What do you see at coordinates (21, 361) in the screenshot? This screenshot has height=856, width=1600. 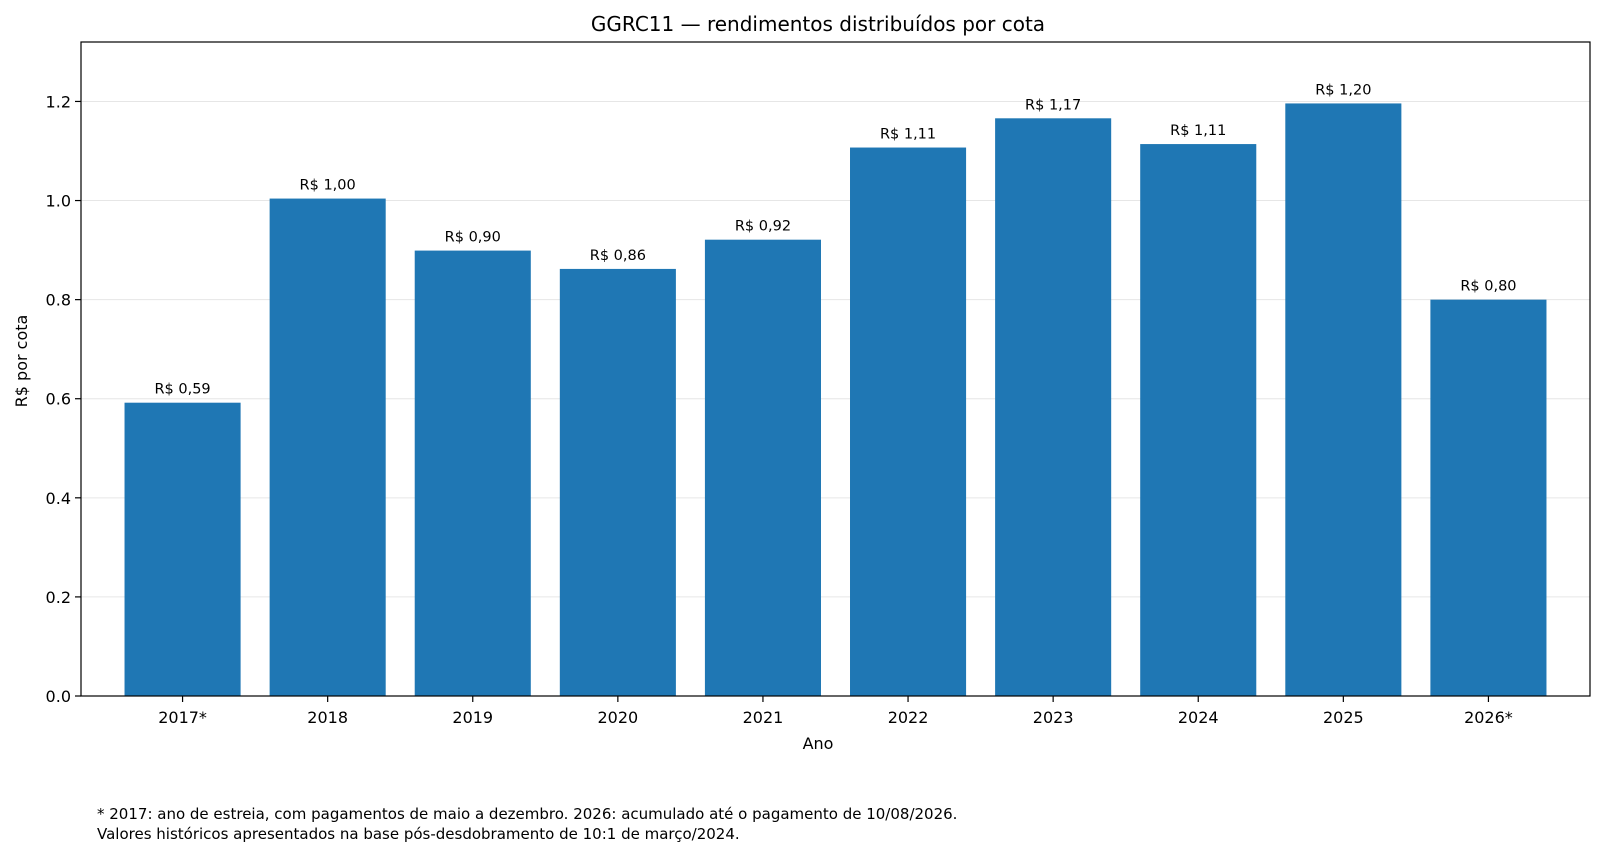 I see `y-axis-label: R$ por cota` at bounding box center [21, 361].